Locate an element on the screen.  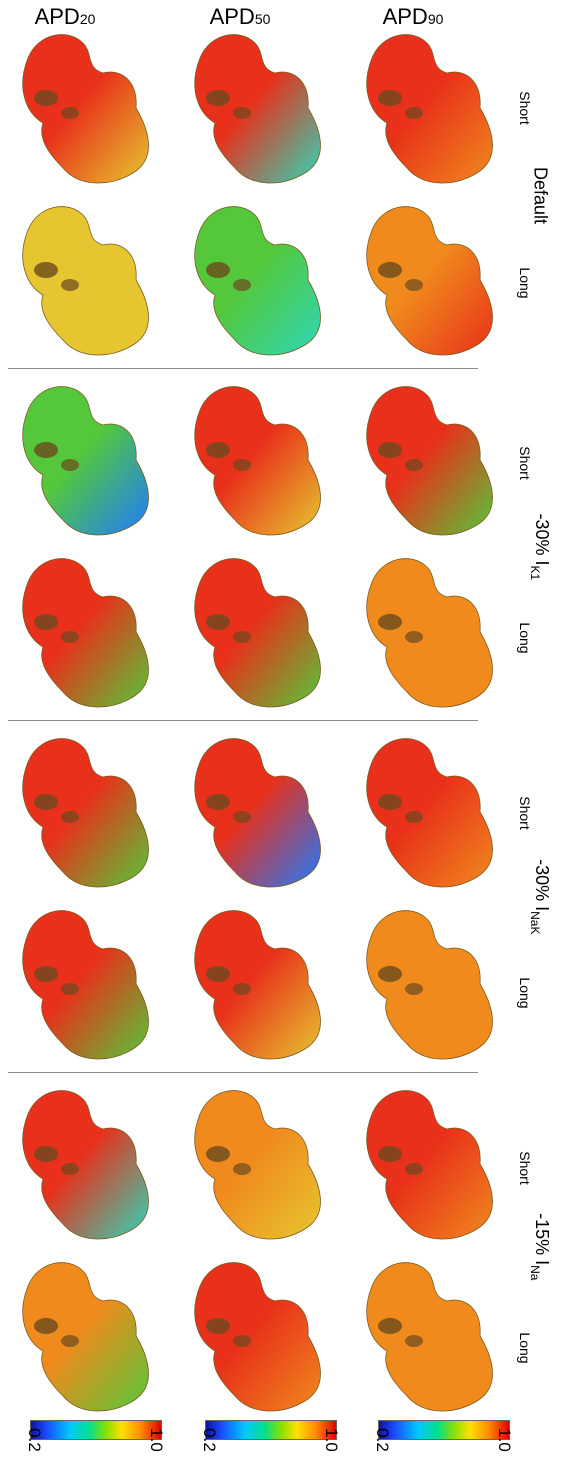
column-header-apd20: APD20 is located at coordinates (65, 17).